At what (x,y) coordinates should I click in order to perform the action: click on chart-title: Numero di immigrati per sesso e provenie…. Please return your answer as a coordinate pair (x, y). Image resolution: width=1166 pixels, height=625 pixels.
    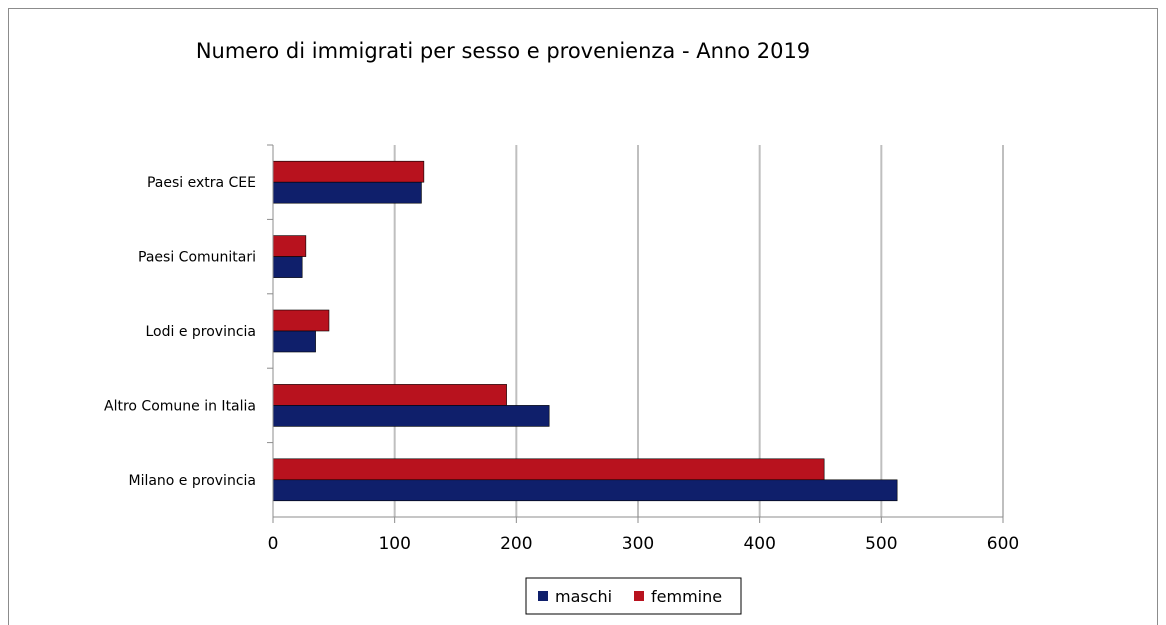
    Looking at the image, I should click on (503, 51).